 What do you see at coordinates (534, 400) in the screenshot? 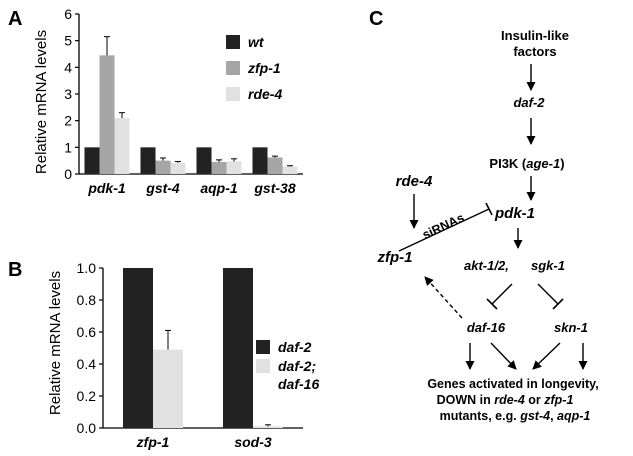
I see `genes-line-2-c: or` at bounding box center [534, 400].